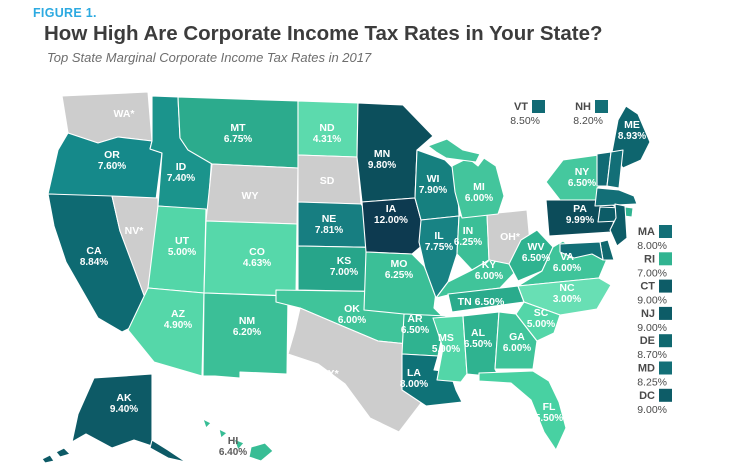  Describe the element at coordinates (238, 133) in the screenshot. I see `state-MT-label: MT 6.75%` at that location.